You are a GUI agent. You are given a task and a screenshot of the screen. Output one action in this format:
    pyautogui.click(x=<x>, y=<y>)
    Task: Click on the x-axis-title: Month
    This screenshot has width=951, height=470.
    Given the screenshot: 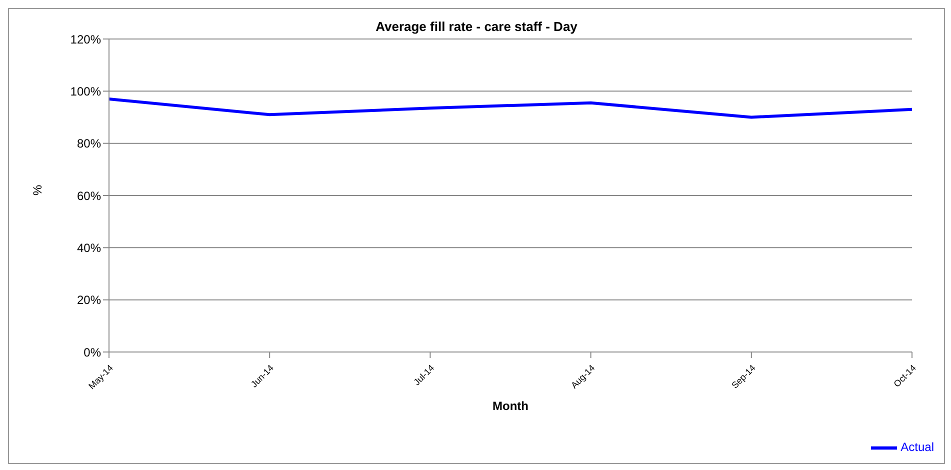 What is the action you would take?
    pyautogui.click(x=510, y=406)
    